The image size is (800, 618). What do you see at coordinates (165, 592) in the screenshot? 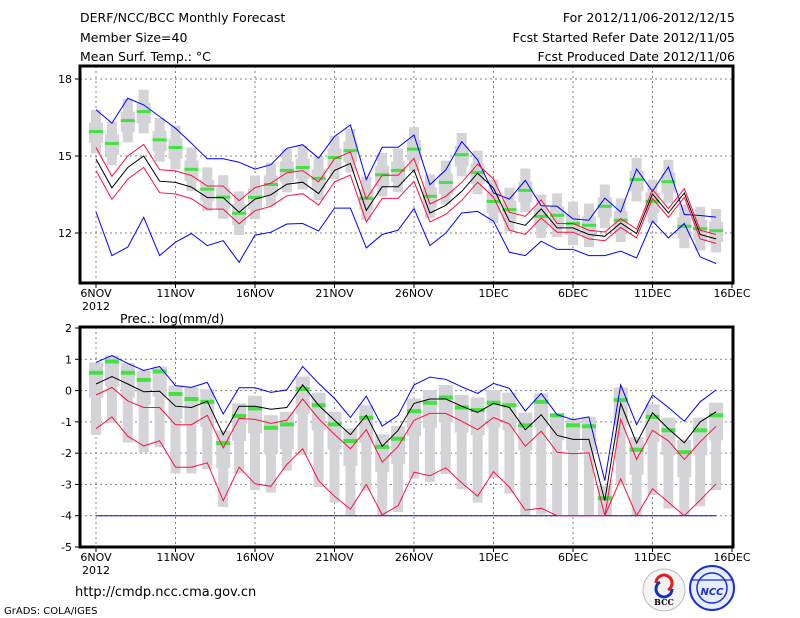
I see `source-url: http://cmdp.ncc.cma.gov.cn` at bounding box center [165, 592].